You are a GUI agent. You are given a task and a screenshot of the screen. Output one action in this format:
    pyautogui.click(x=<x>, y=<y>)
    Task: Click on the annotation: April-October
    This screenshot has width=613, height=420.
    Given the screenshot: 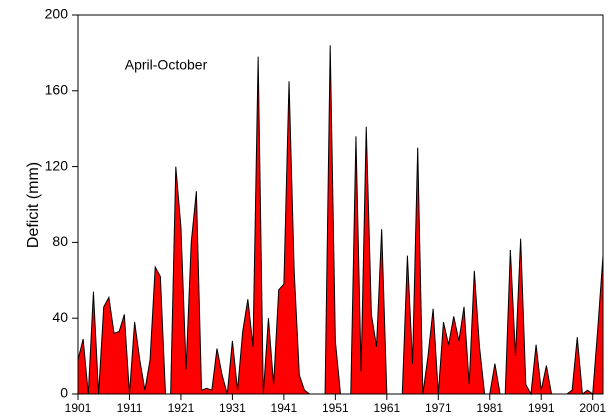 What is the action you would take?
    pyautogui.click(x=166, y=65)
    